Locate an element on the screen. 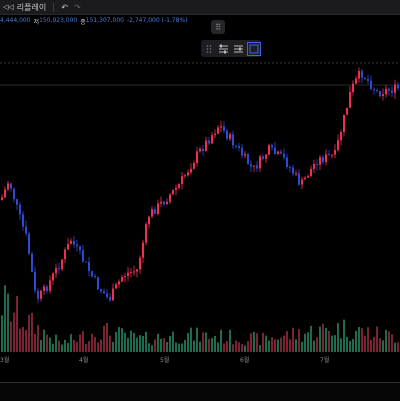 This screenshot has height=401, width=400. ohlc-high: 150,923,000 is located at coordinates (58, 20).